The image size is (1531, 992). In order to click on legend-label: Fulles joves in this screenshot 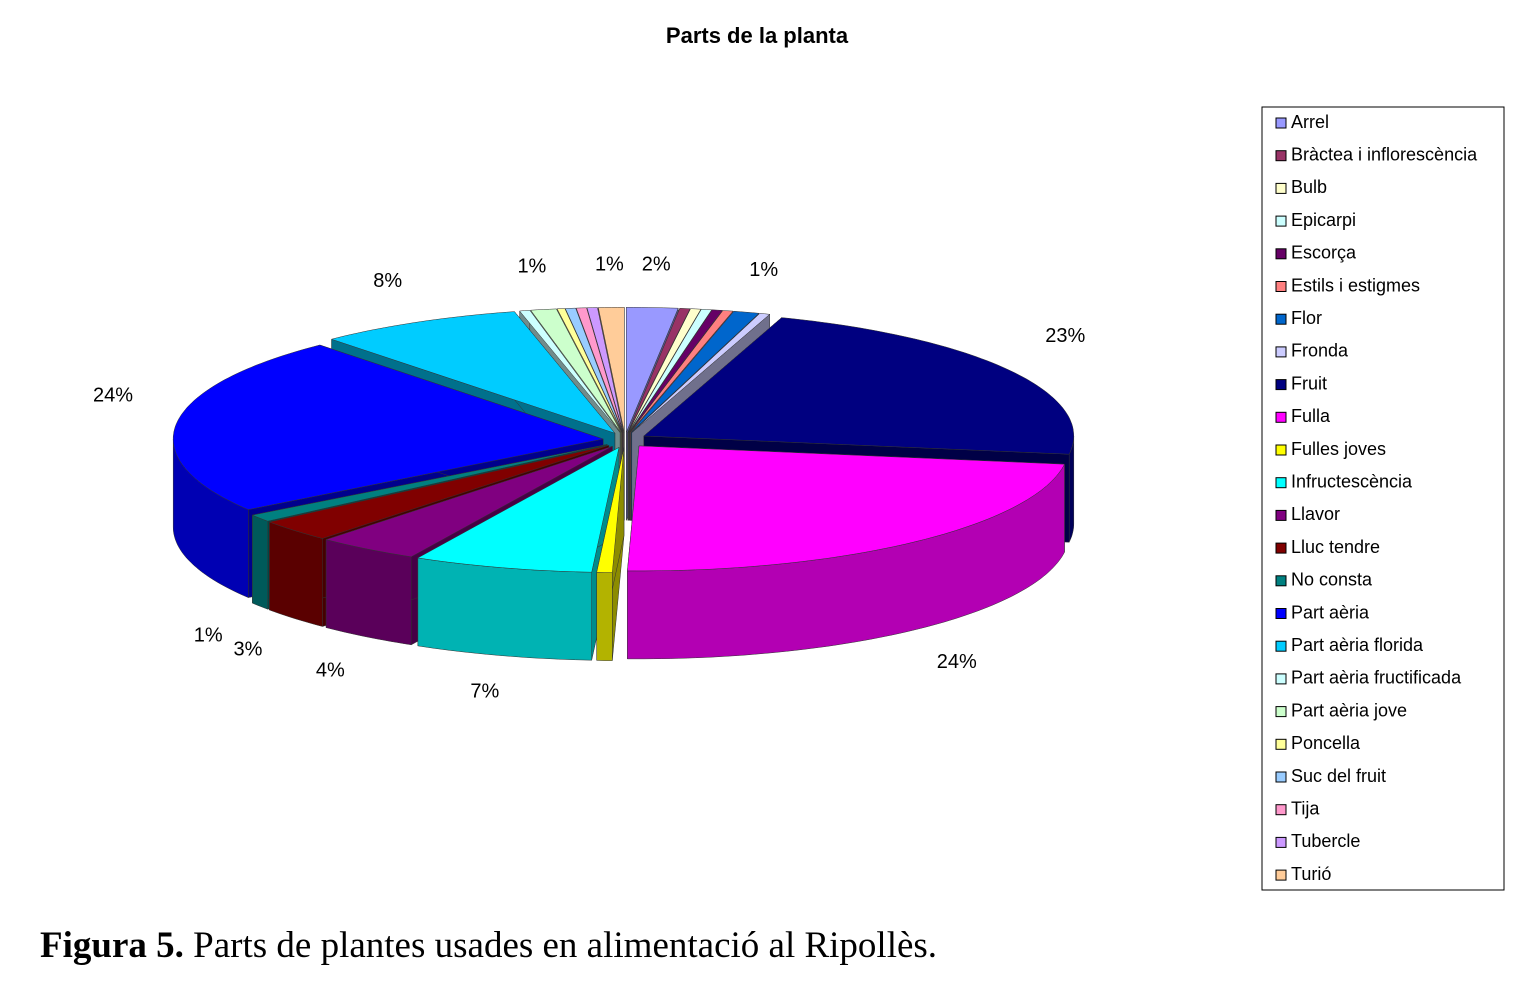, I will do `click(1338, 449)`.